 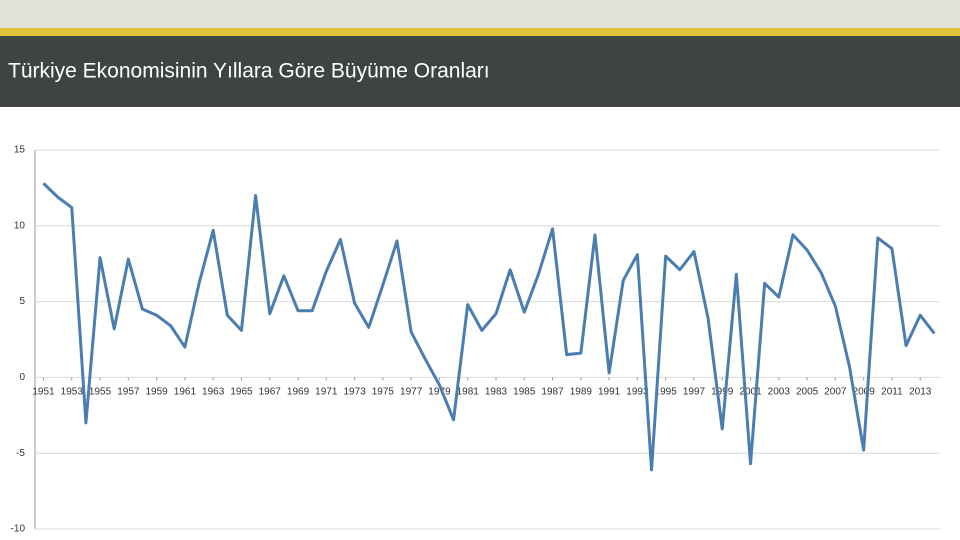 I want to click on x-tick-label: 1975, so click(x=383, y=392).